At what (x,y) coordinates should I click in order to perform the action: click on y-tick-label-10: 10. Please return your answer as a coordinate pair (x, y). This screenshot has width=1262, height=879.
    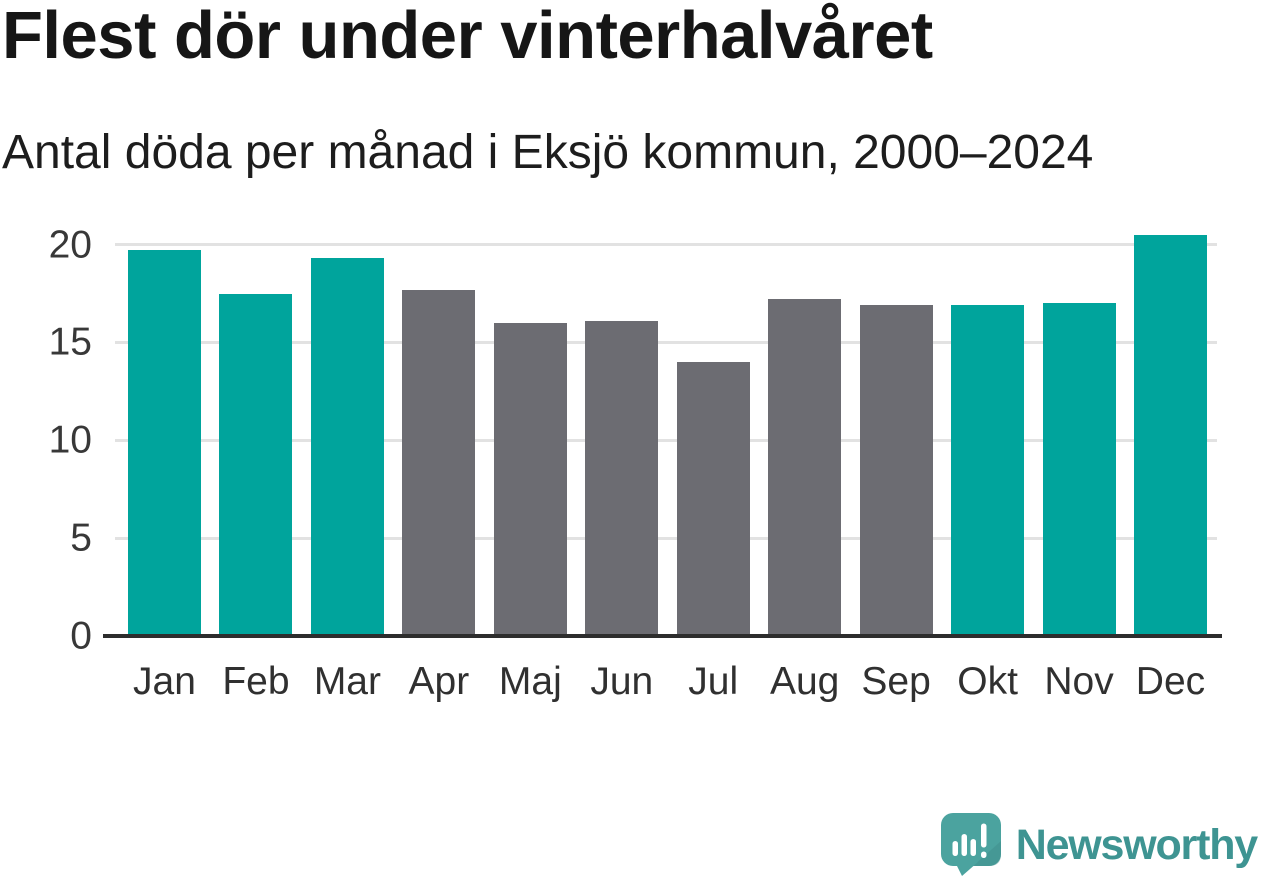
    Looking at the image, I should click on (70, 440).